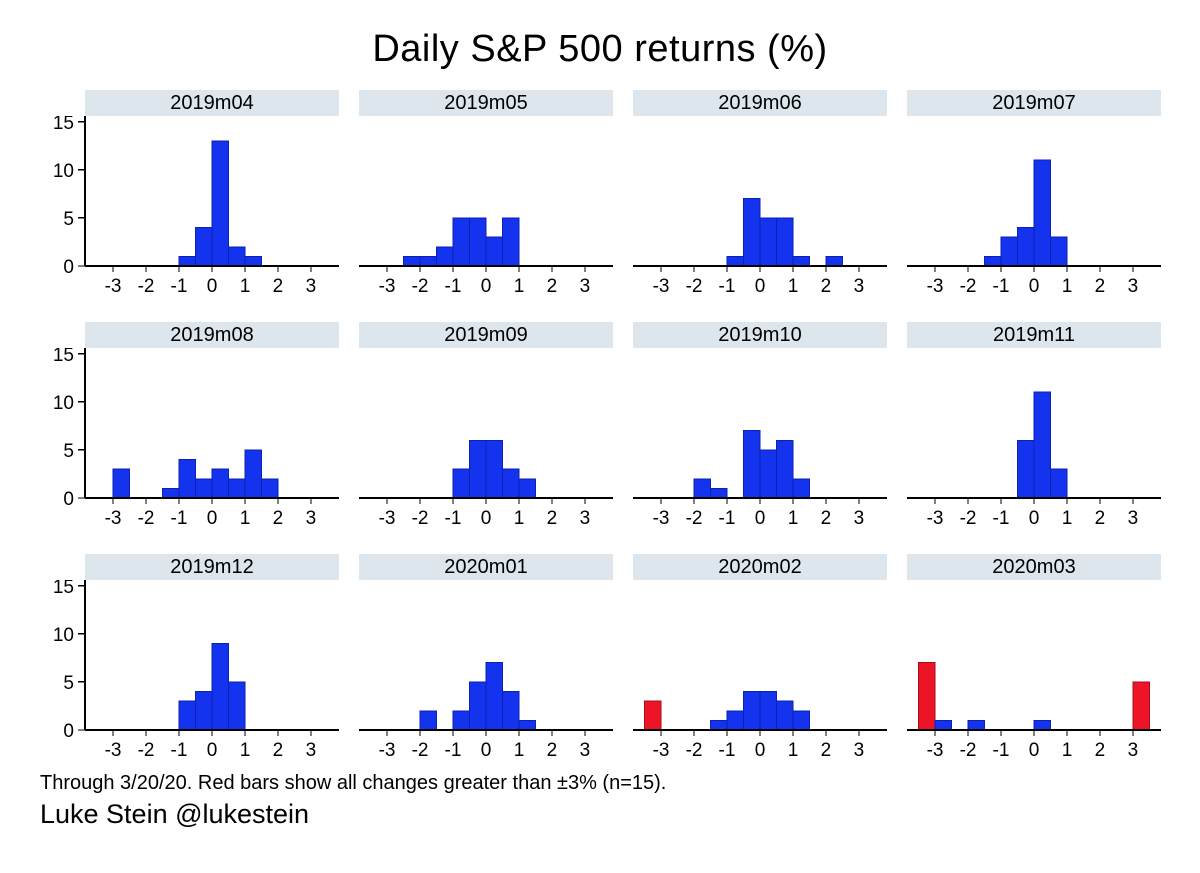 The width and height of the screenshot is (1200, 873). Describe the element at coordinates (63, 357) in the screenshot. I see `y-tick-label: 15` at that location.